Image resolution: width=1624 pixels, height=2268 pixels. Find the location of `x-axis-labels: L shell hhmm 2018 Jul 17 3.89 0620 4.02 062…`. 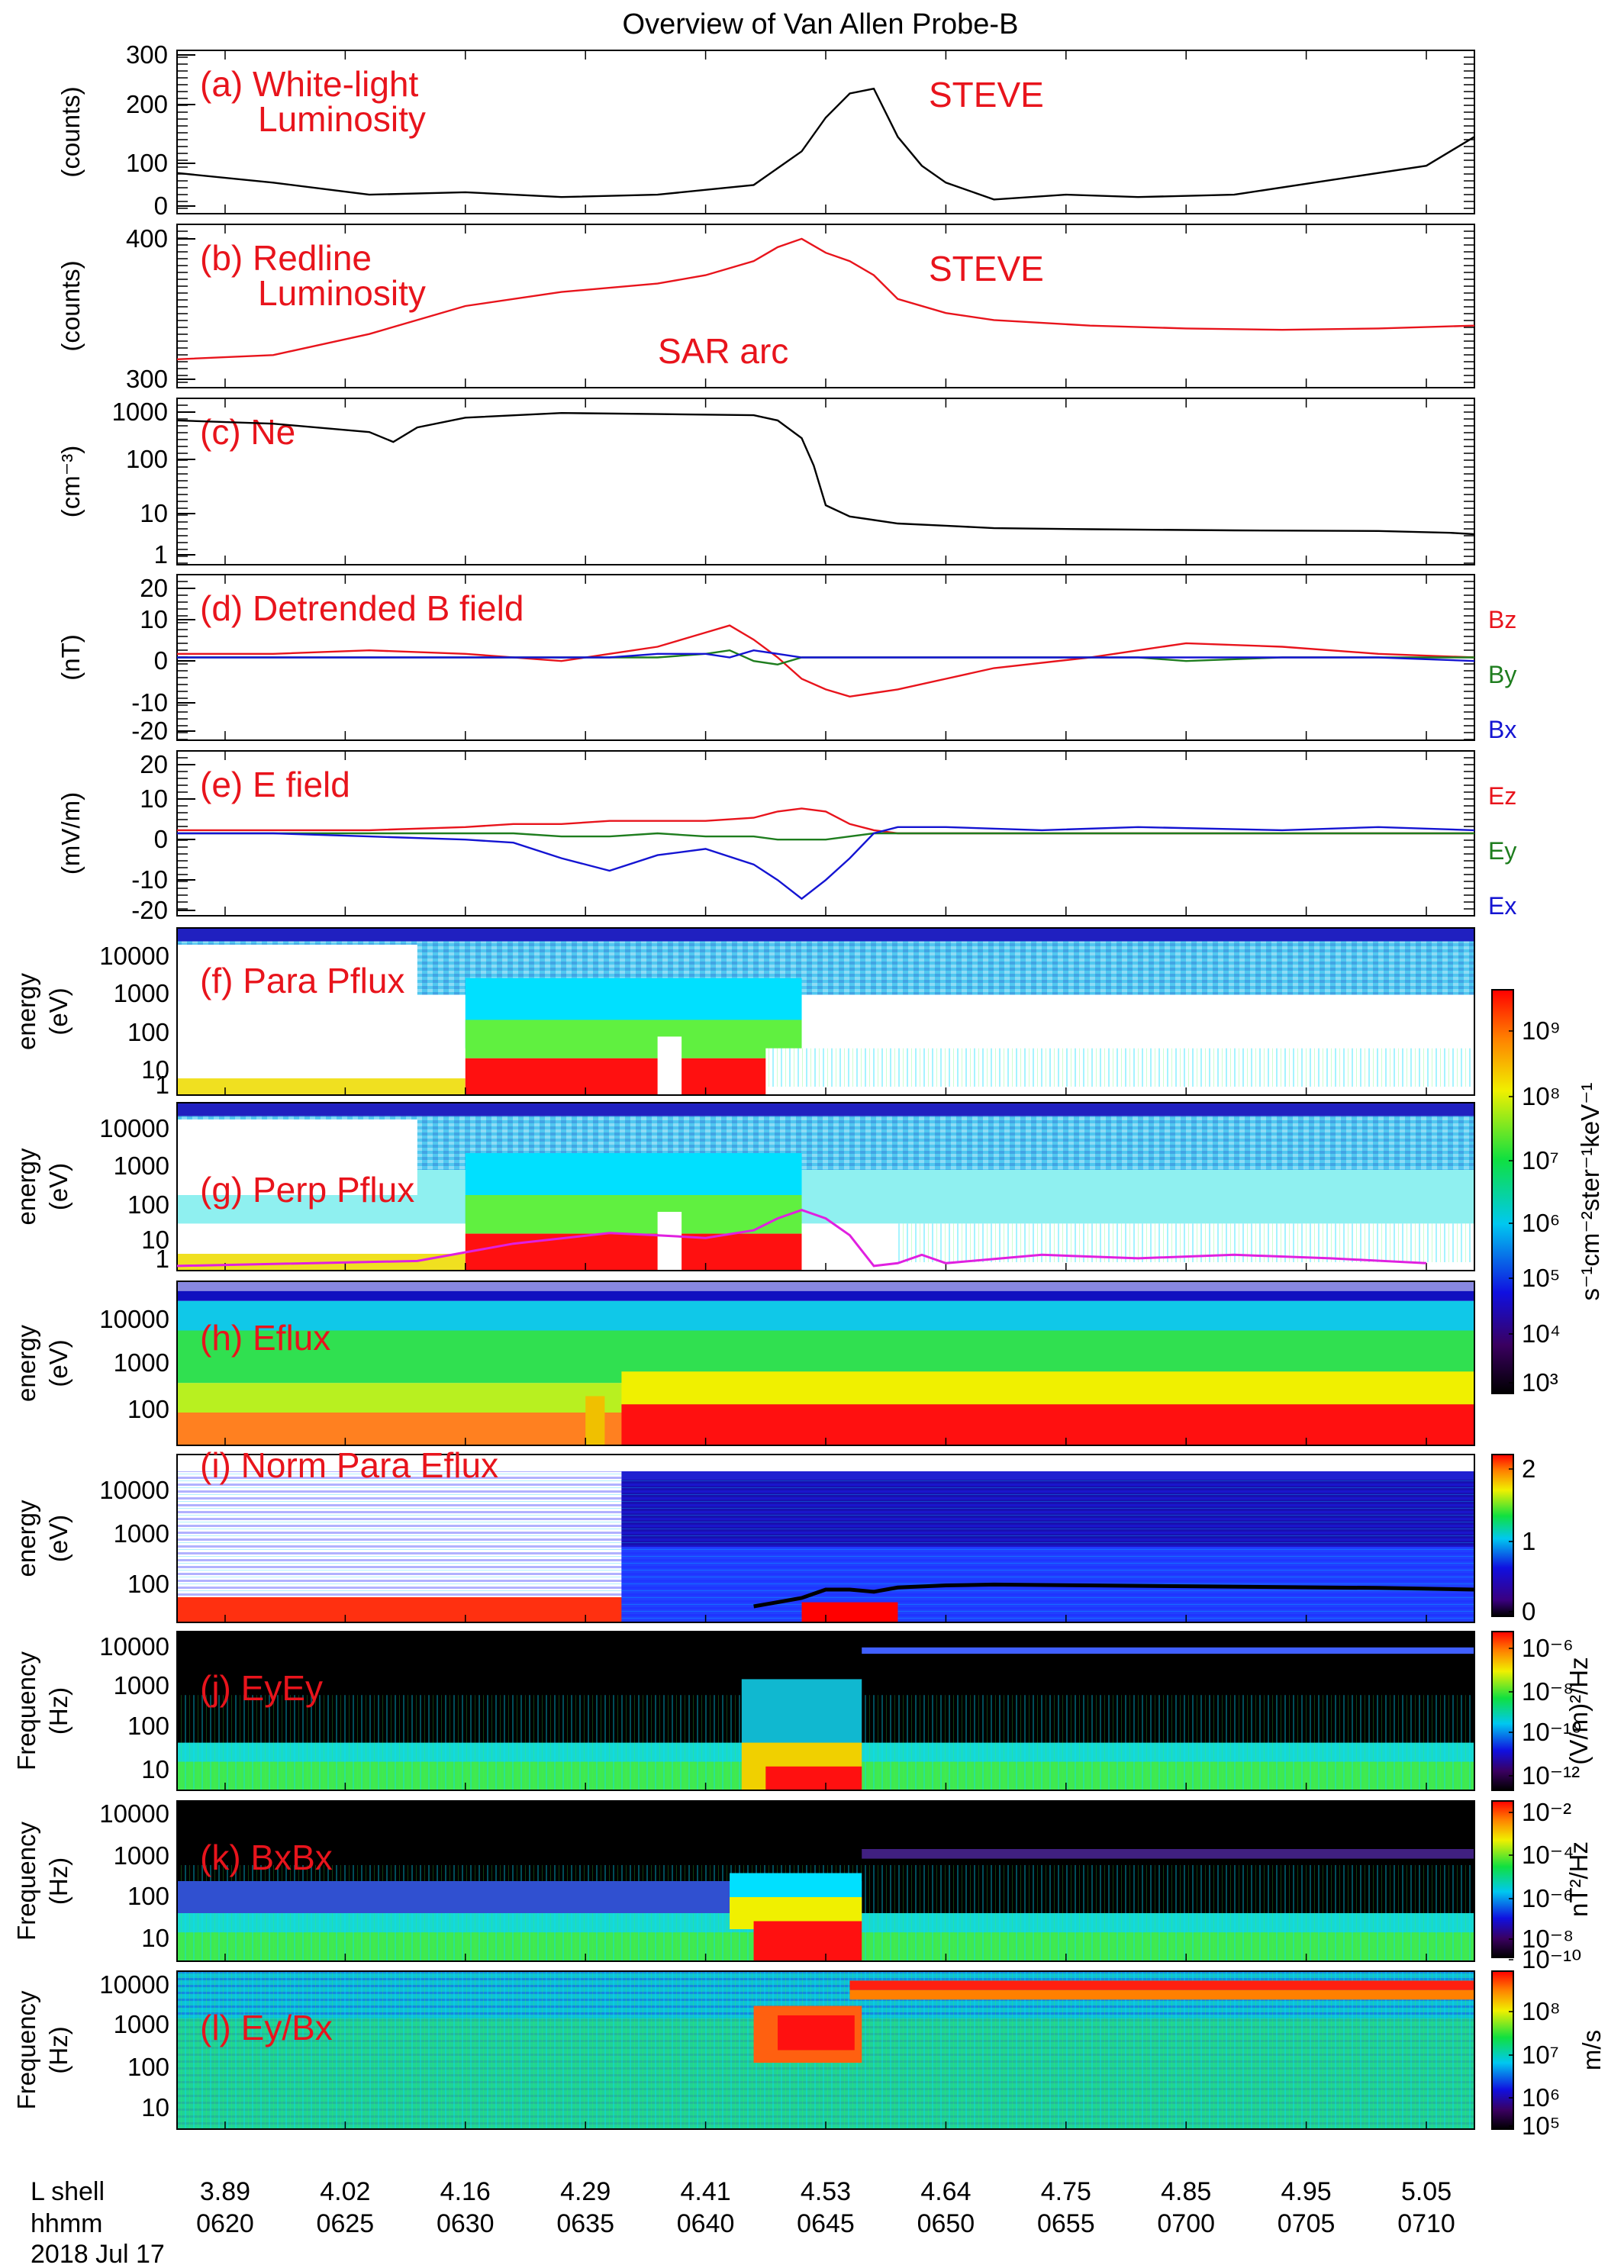

x-axis-labels: L shell hhmm 2018 Jul 17 3.89 0620 4.02 062… is located at coordinates (743, 2222).